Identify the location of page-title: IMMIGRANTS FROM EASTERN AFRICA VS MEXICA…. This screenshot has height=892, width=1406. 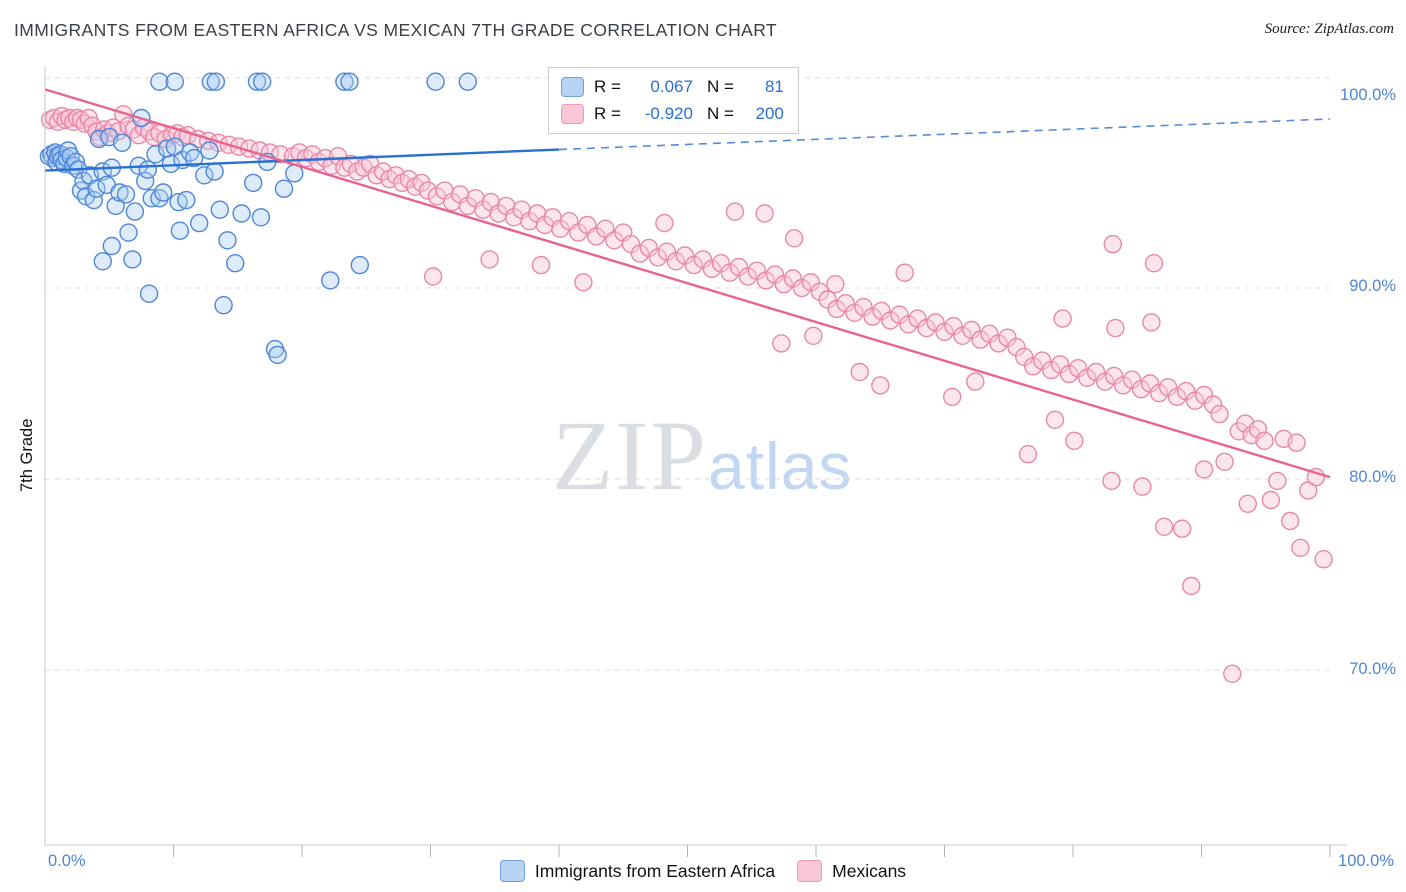
(396, 30).